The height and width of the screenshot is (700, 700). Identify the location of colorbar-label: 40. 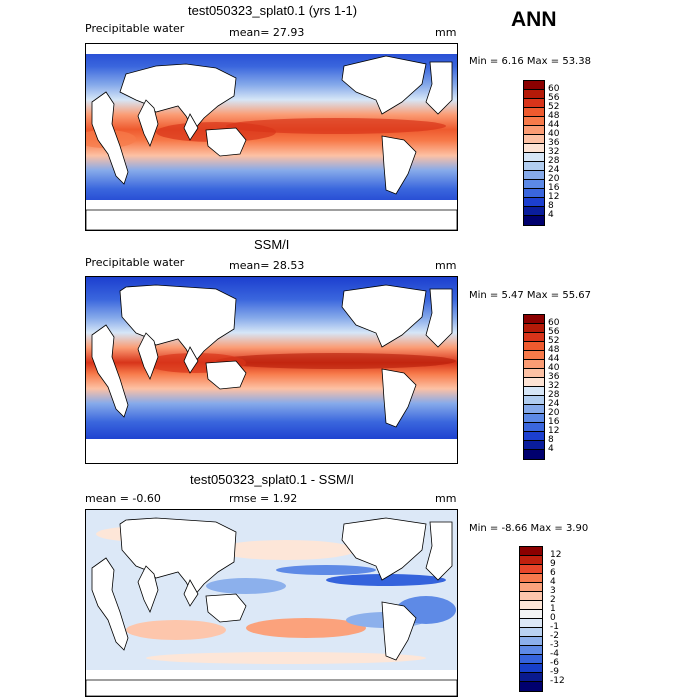
(554, 368).